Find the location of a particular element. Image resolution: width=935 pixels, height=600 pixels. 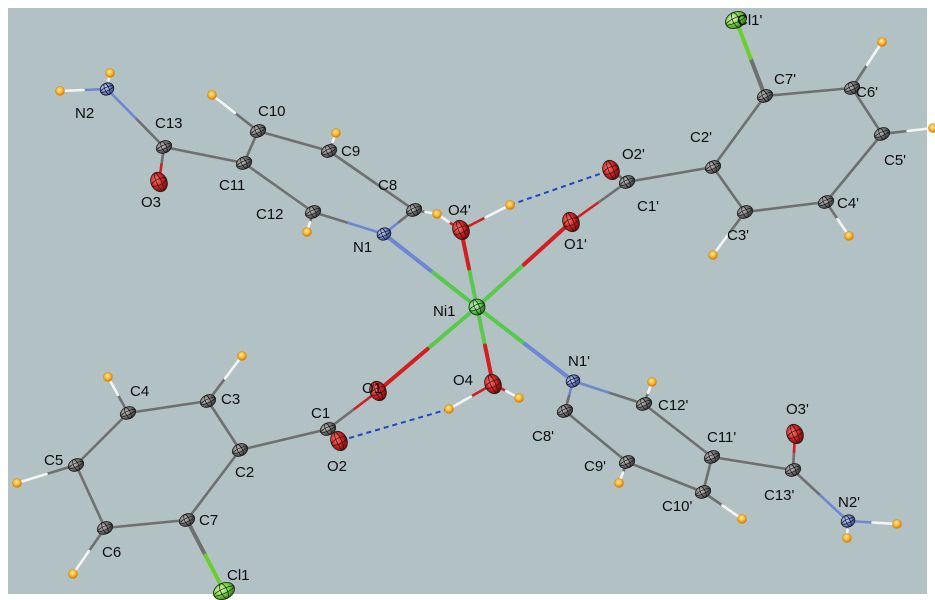

label-c12: C12 is located at coordinates (270, 214).